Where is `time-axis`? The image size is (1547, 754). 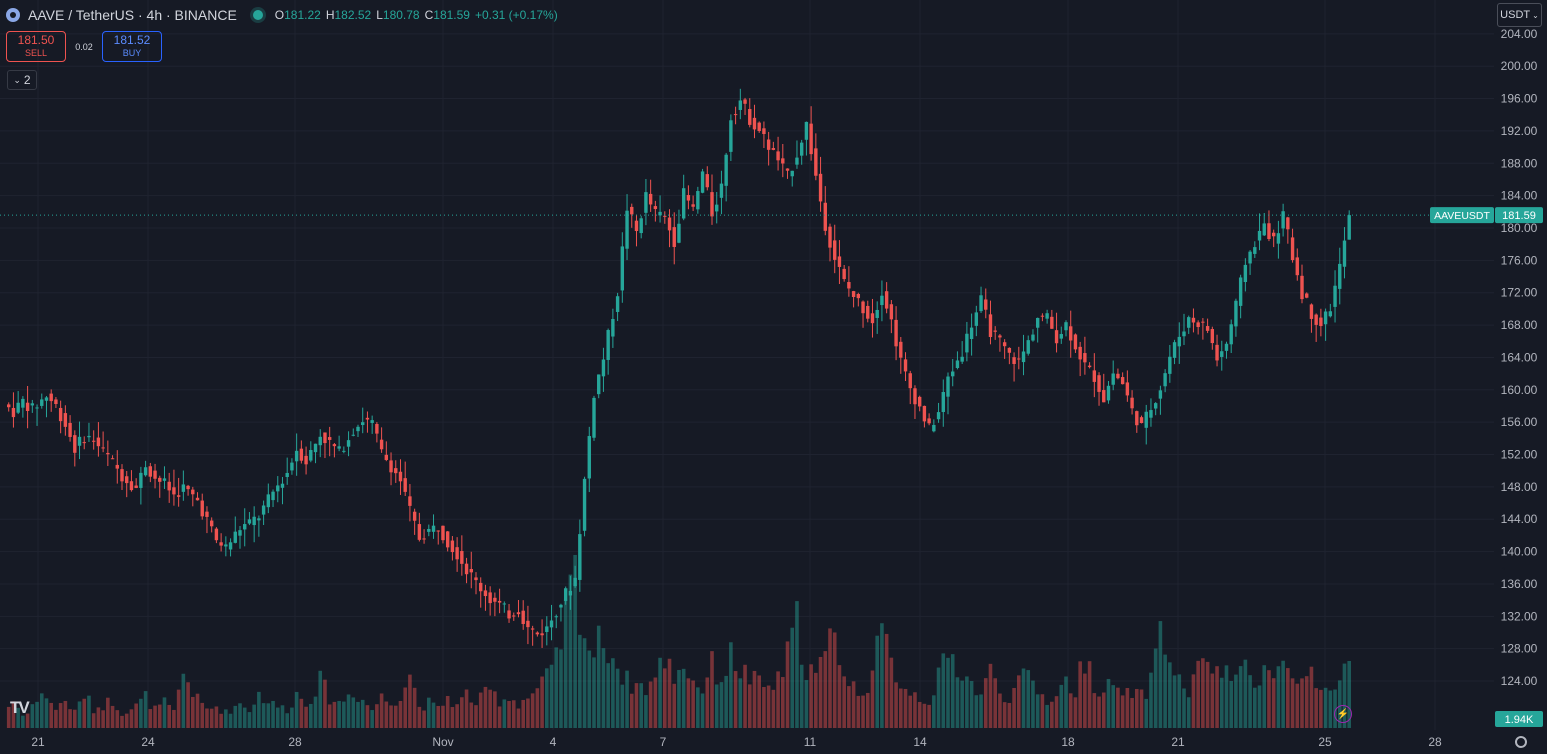 time-axis is located at coordinates (747, 742).